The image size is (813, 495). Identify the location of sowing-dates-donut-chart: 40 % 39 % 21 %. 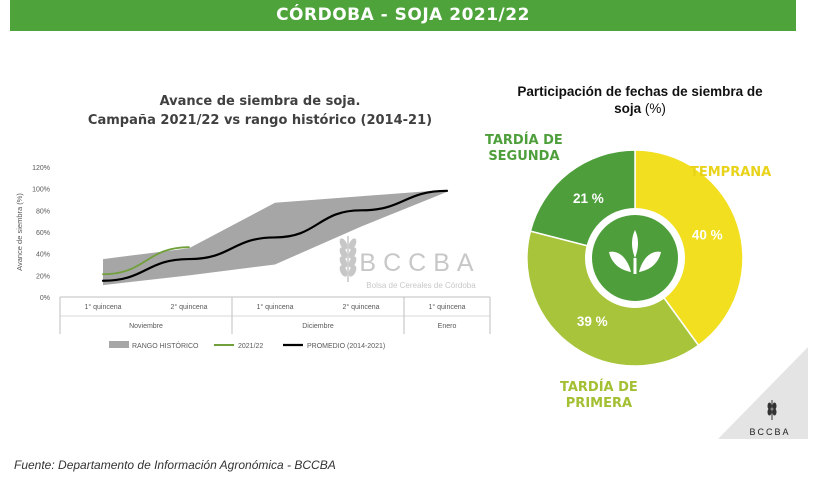
(635, 258).